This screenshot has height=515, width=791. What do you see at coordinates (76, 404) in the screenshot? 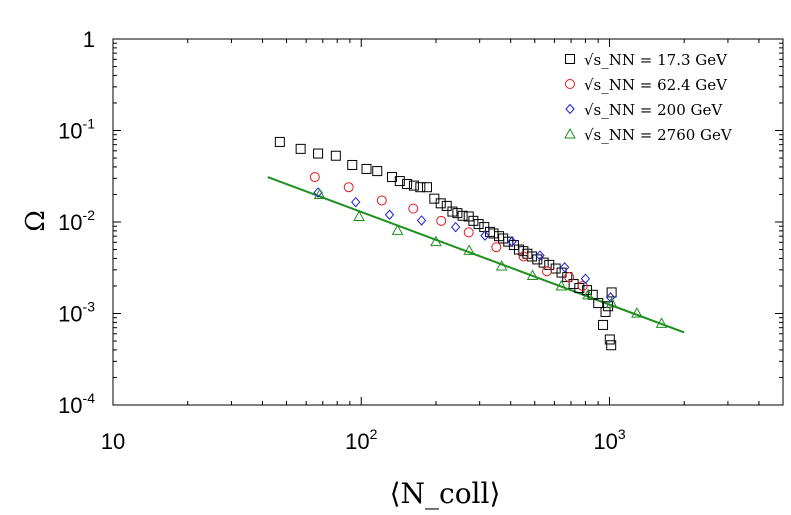
I see `y-tick-label: 10⁻⁴` at bounding box center [76, 404].